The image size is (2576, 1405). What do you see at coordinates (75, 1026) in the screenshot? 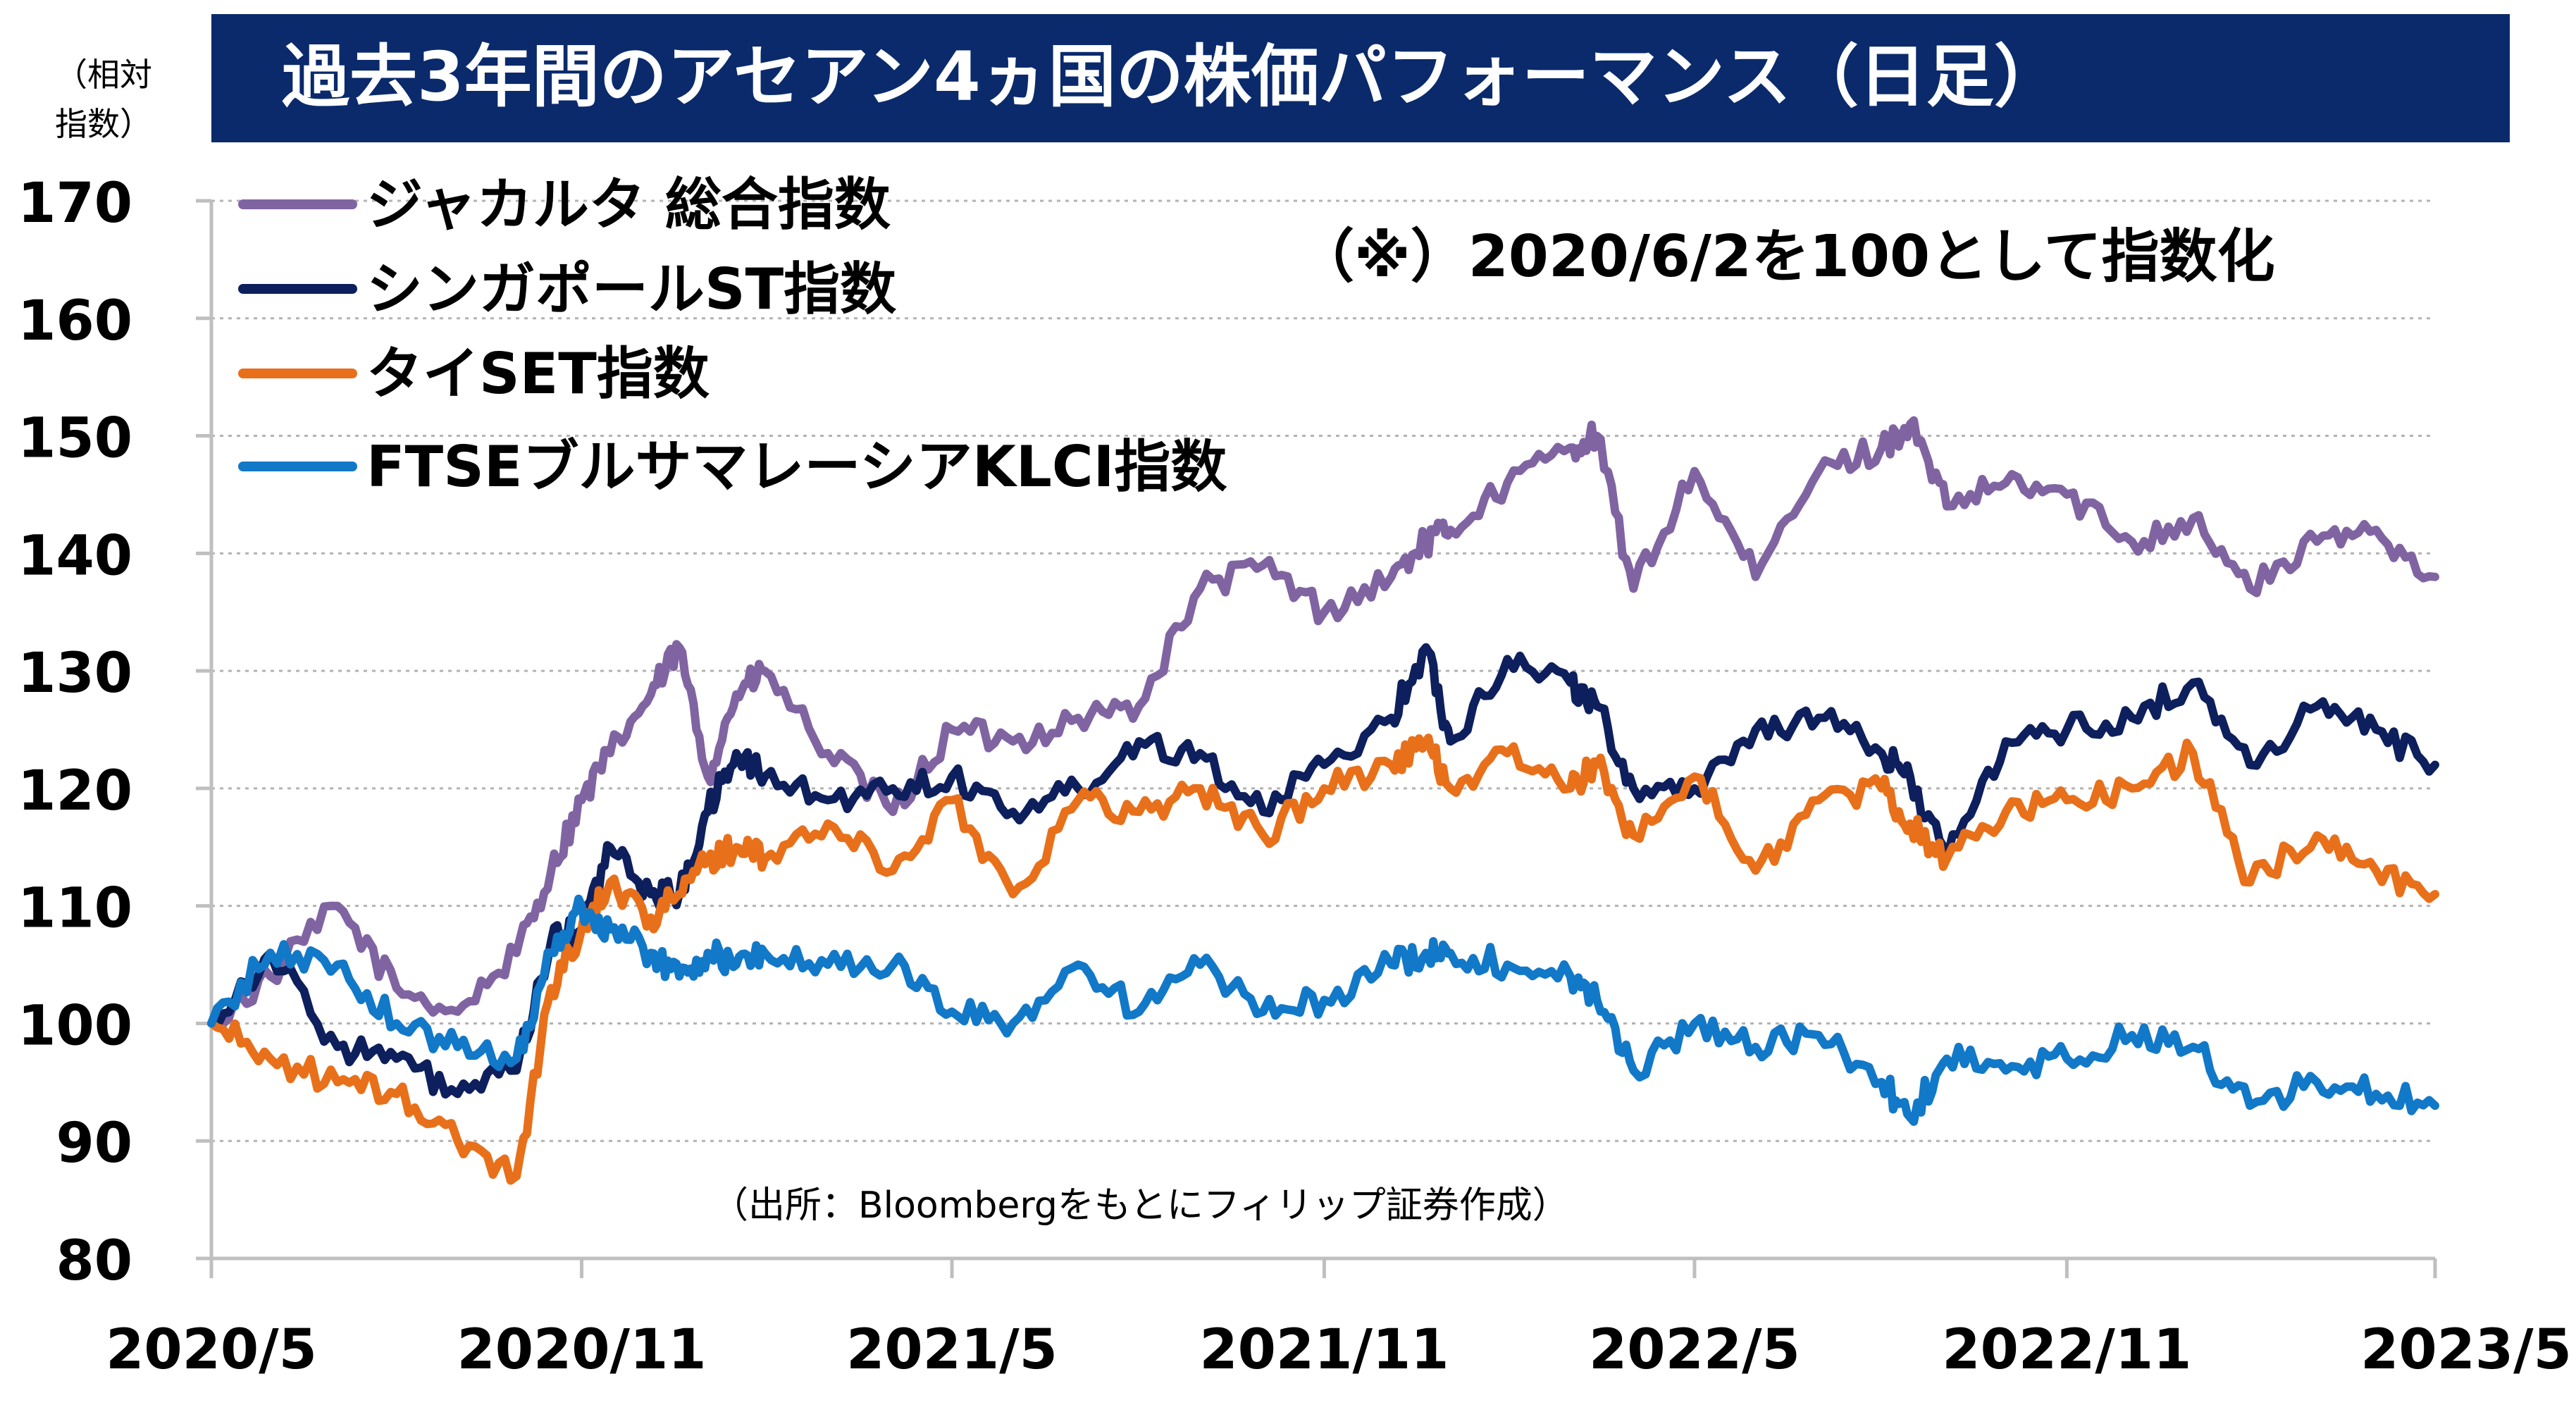
I see `y-tick-label: 100` at bounding box center [75, 1026].